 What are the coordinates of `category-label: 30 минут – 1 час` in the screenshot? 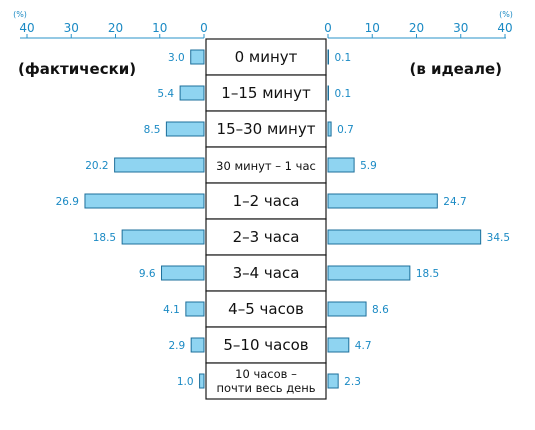 It's located at (266, 166).